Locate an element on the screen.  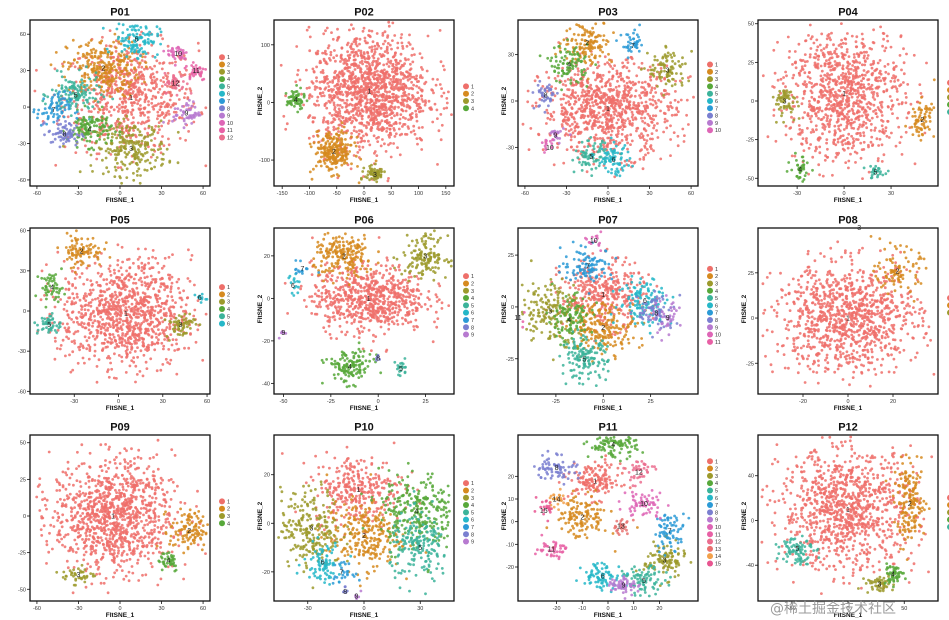
legend-label: 2 is located at coordinates (472, 95).